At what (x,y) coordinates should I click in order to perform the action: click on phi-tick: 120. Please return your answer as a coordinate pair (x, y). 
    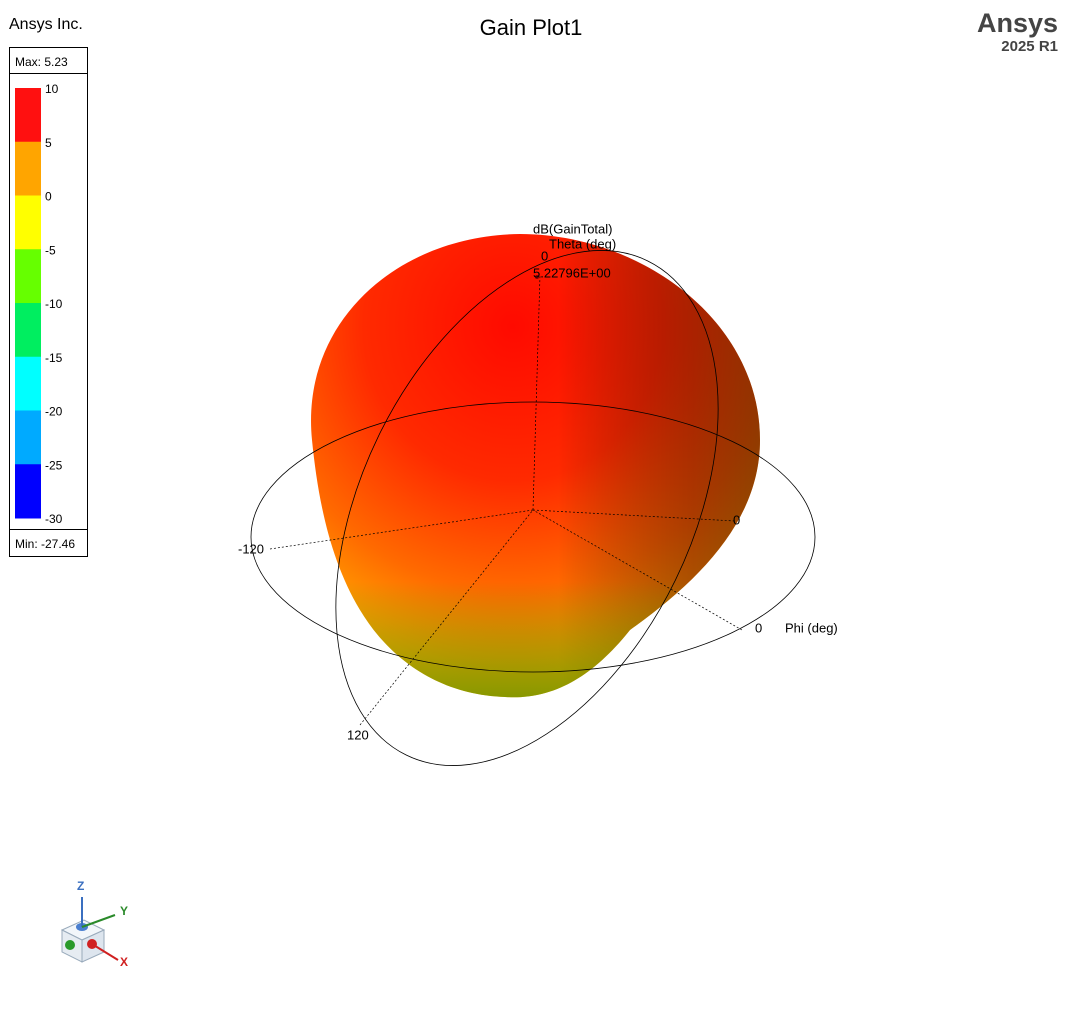
    Looking at the image, I should click on (358, 734).